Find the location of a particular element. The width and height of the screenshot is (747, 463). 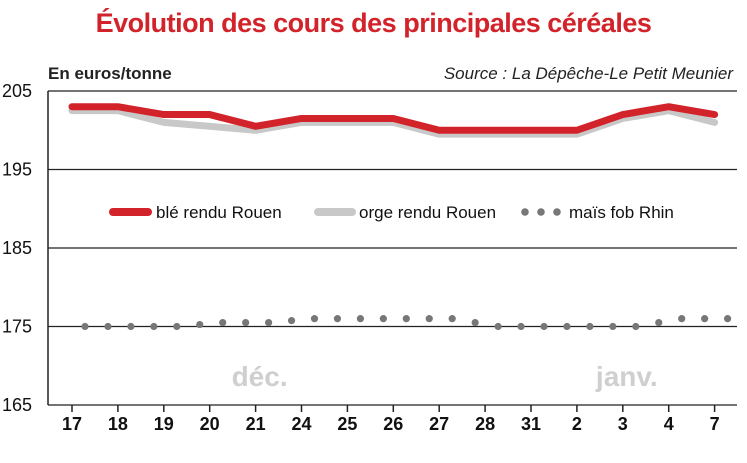

series-line-orge is located at coordinates (393, 122).